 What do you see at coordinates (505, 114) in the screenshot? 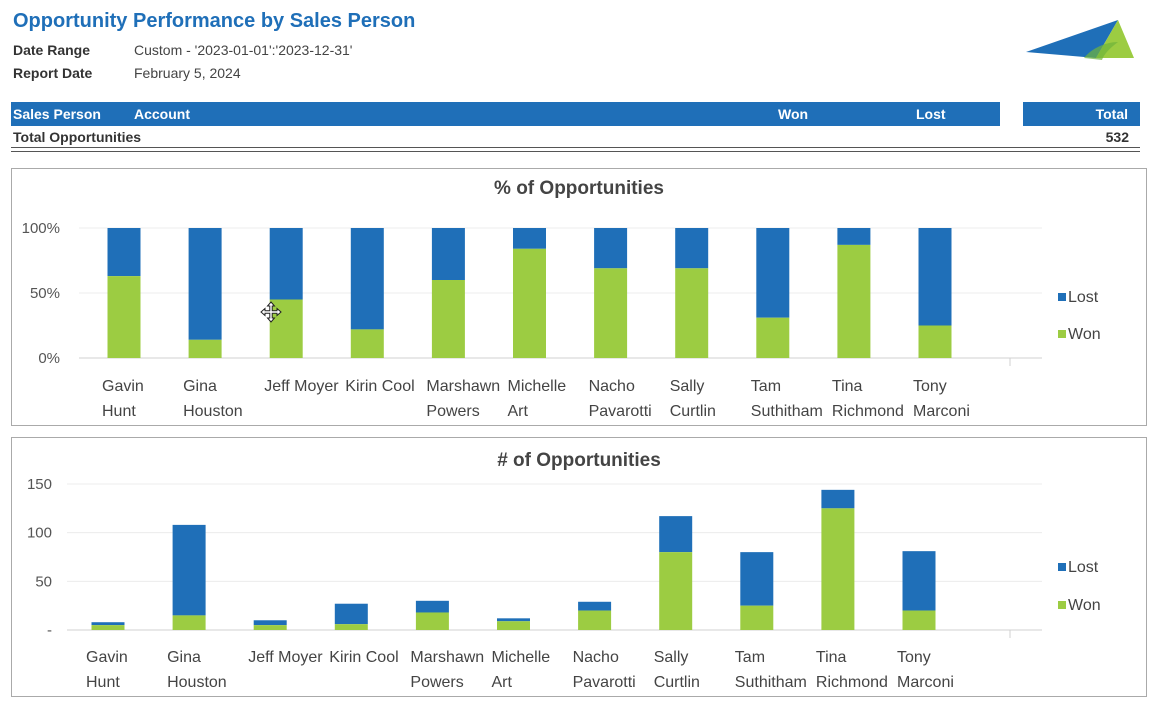
I see `table-header: Sales Person Account Won Lost` at bounding box center [505, 114].